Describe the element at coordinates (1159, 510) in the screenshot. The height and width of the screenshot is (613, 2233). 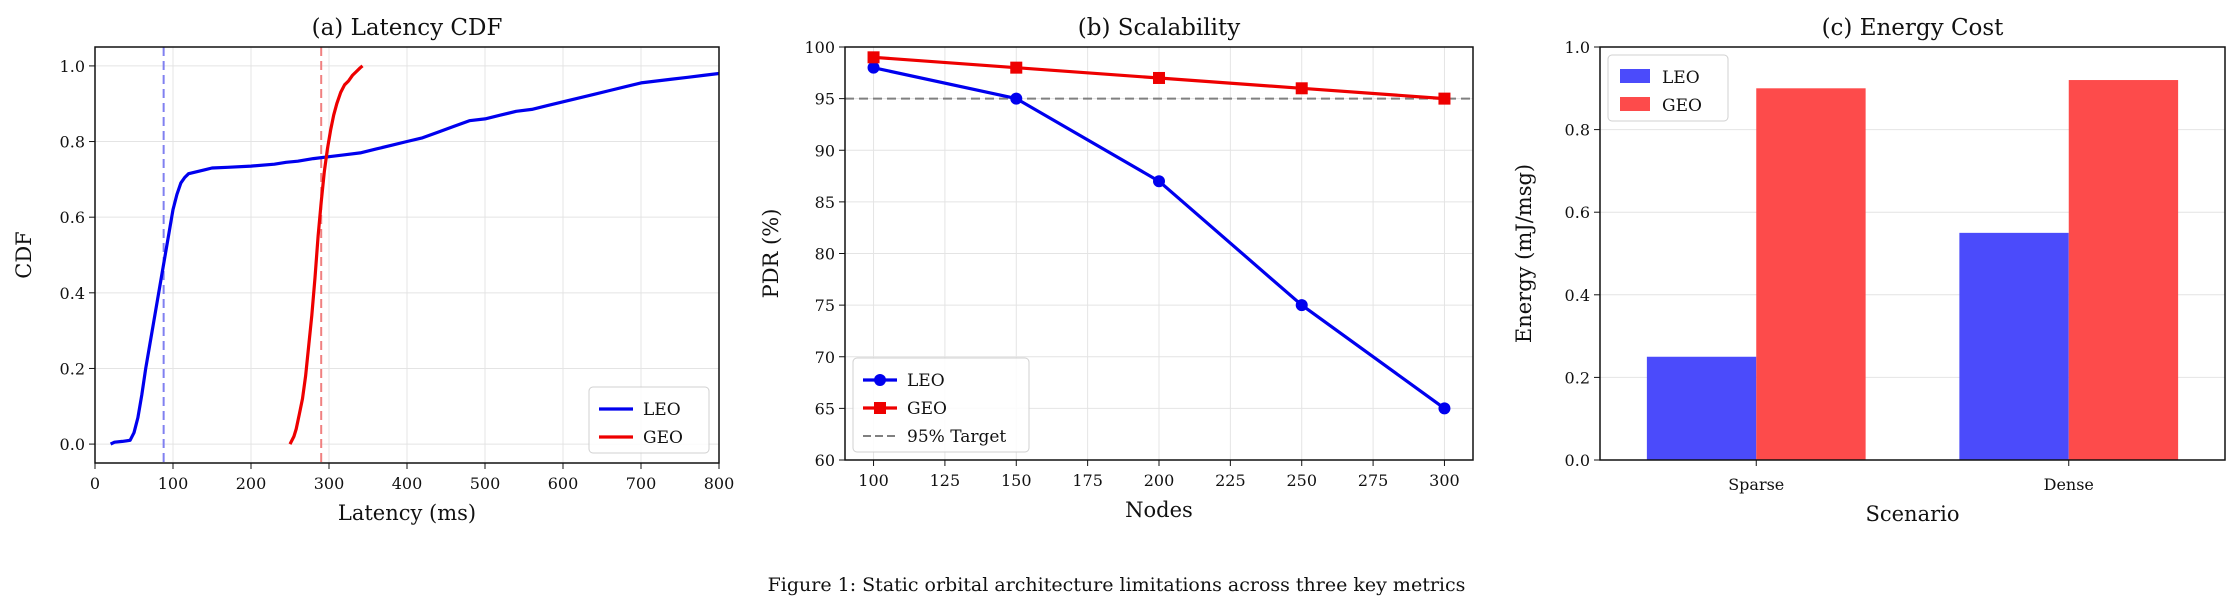
I see `x-axis-label: Nodes` at that location.